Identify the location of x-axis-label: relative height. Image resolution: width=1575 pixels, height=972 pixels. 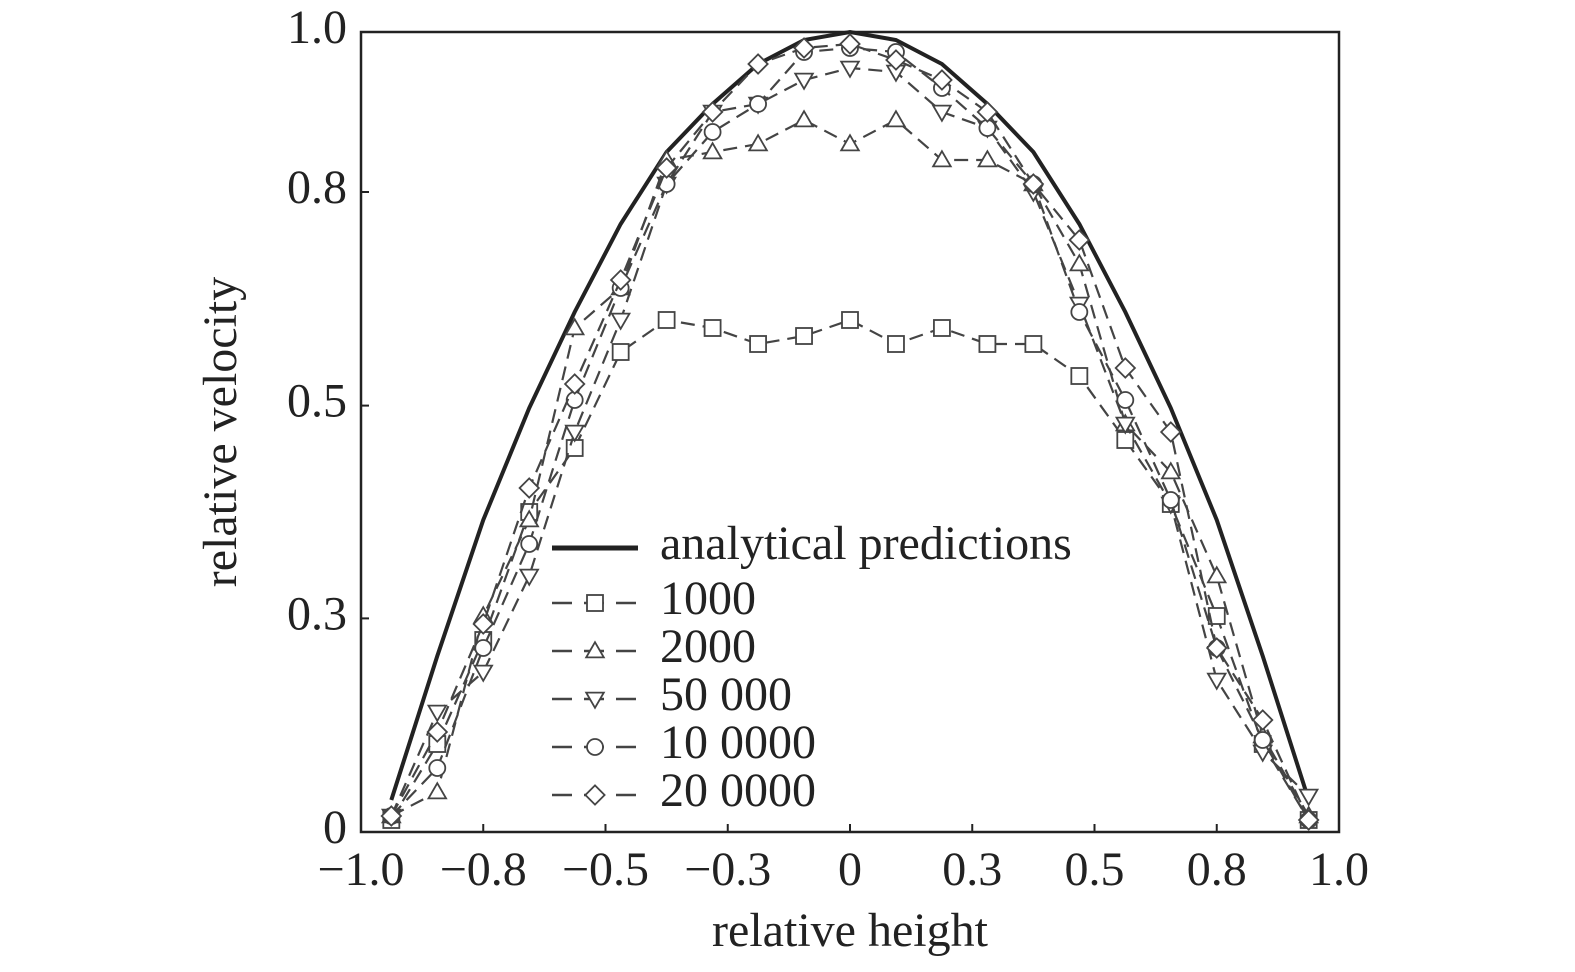
(850, 930).